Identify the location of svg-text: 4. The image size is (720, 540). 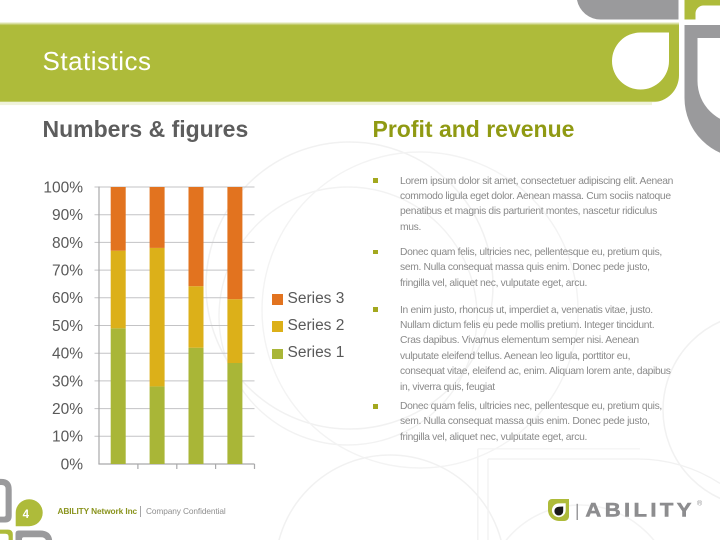
(26, 515).